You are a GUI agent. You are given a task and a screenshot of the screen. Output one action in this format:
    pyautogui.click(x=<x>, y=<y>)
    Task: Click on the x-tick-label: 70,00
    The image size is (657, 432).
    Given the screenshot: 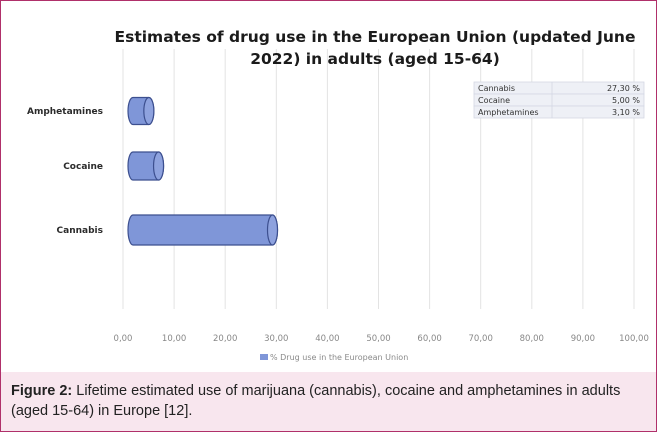 What is the action you would take?
    pyautogui.click(x=481, y=339)
    